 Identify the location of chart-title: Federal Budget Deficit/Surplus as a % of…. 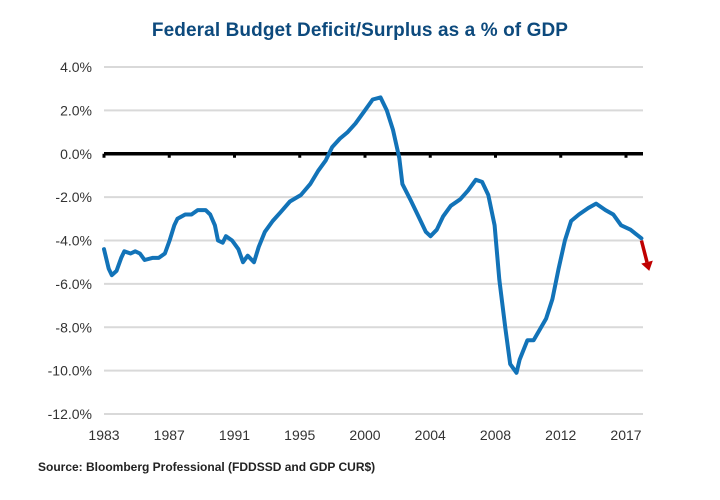
(360, 30).